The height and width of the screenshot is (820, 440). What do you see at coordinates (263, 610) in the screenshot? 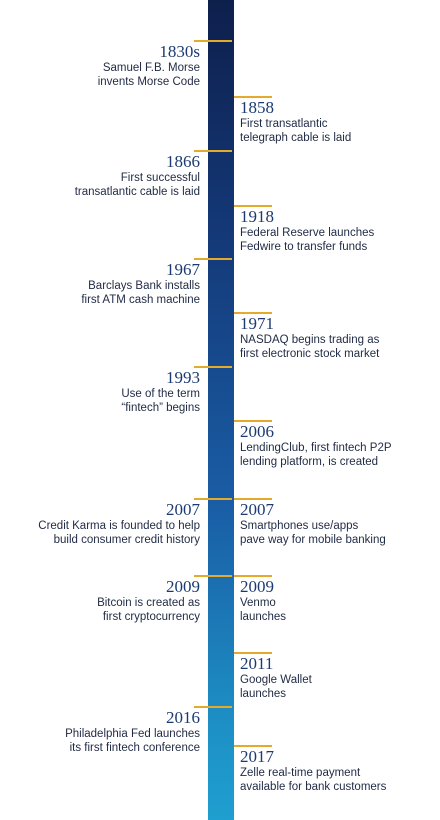
I see `event-description: Venmo launches` at bounding box center [263, 610].